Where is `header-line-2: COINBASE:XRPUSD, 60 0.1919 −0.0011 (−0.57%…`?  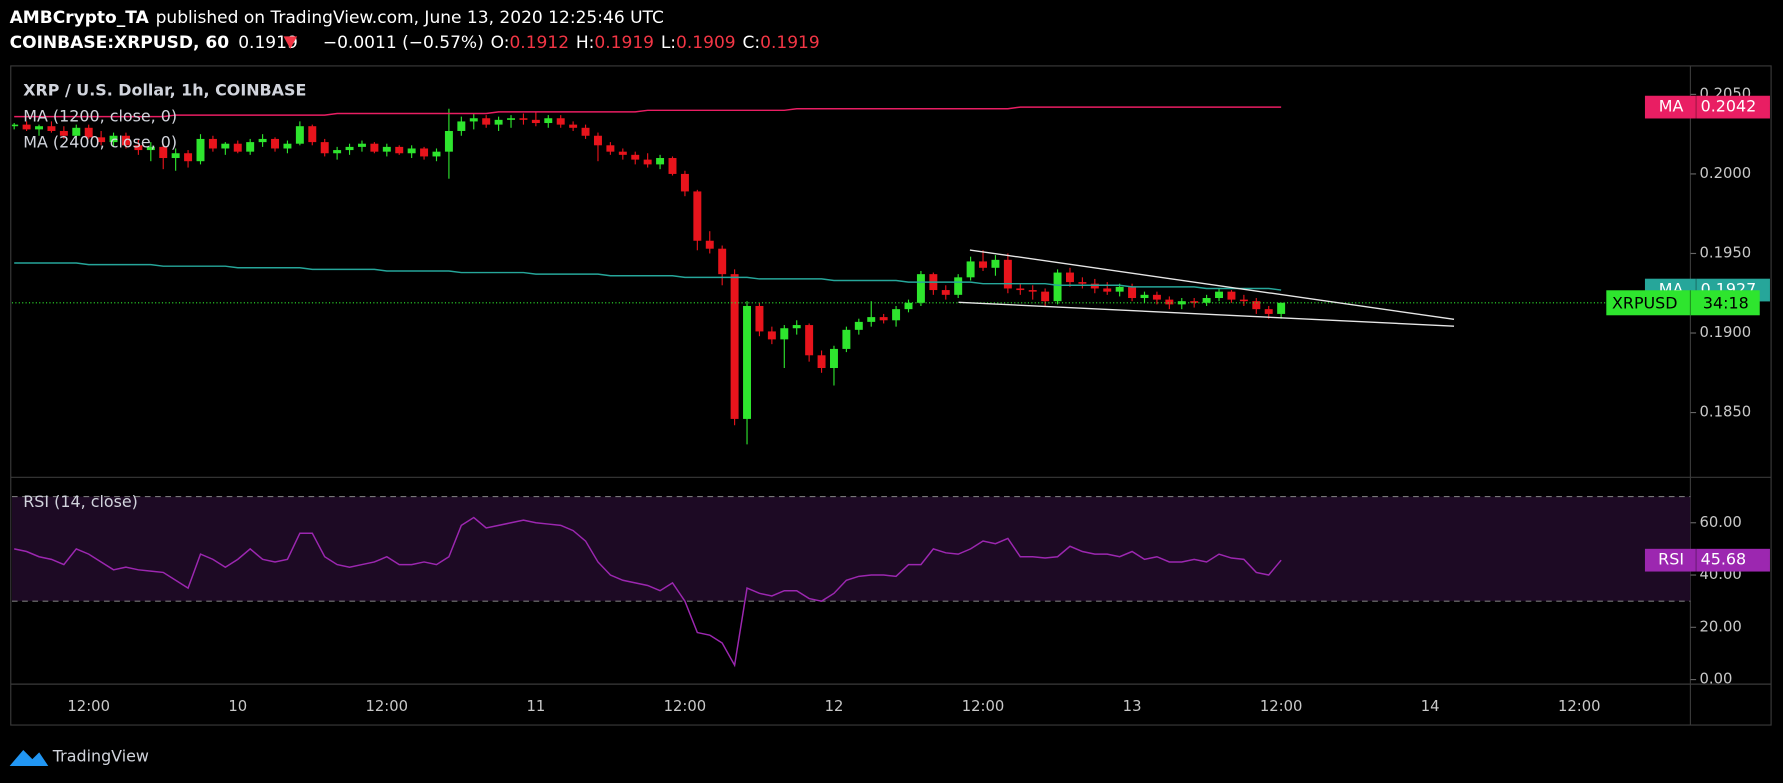 header-line-2: COINBASE:XRPUSD, 60 0.1919 −0.0011 (−0.57%… is located at coordinates (415, 43).